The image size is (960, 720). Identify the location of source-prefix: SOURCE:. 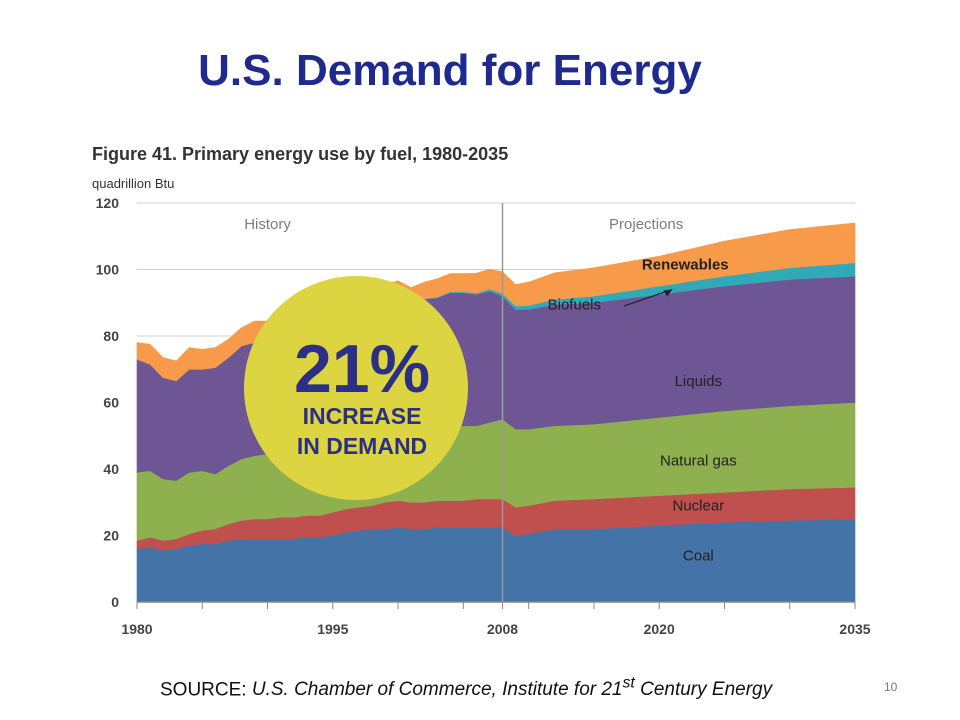
(206, 690).